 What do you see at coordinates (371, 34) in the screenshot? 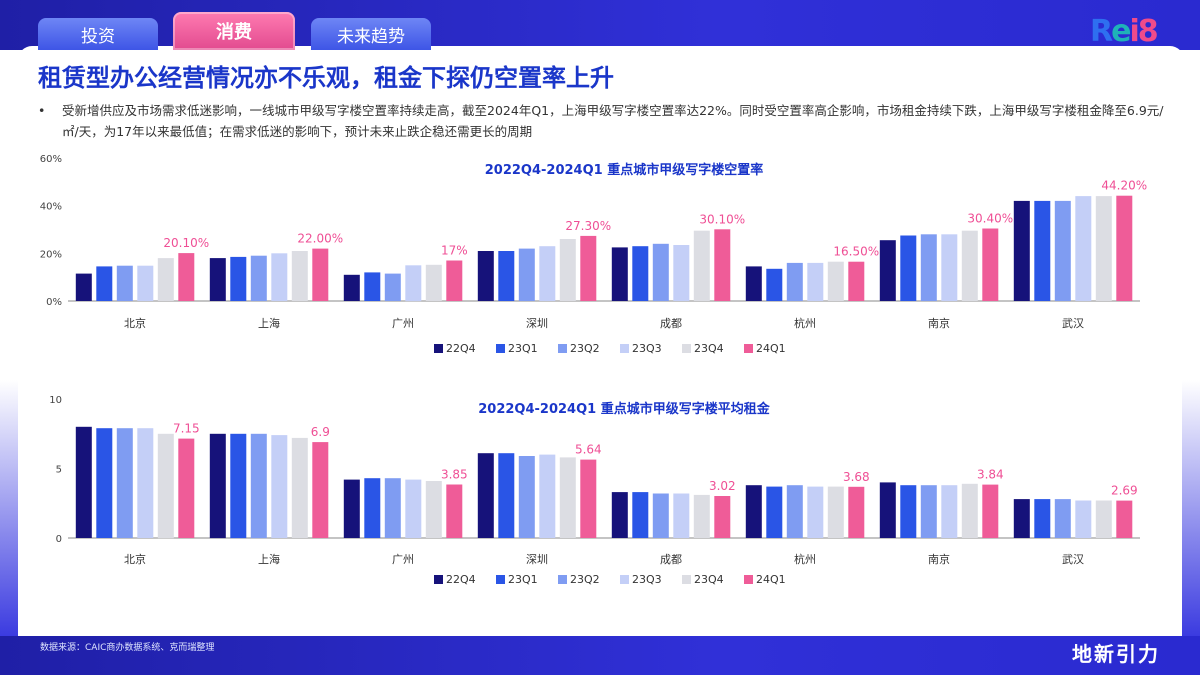
I see `tab-future-trend: 未来趋势` at bounding box center [371, 34].